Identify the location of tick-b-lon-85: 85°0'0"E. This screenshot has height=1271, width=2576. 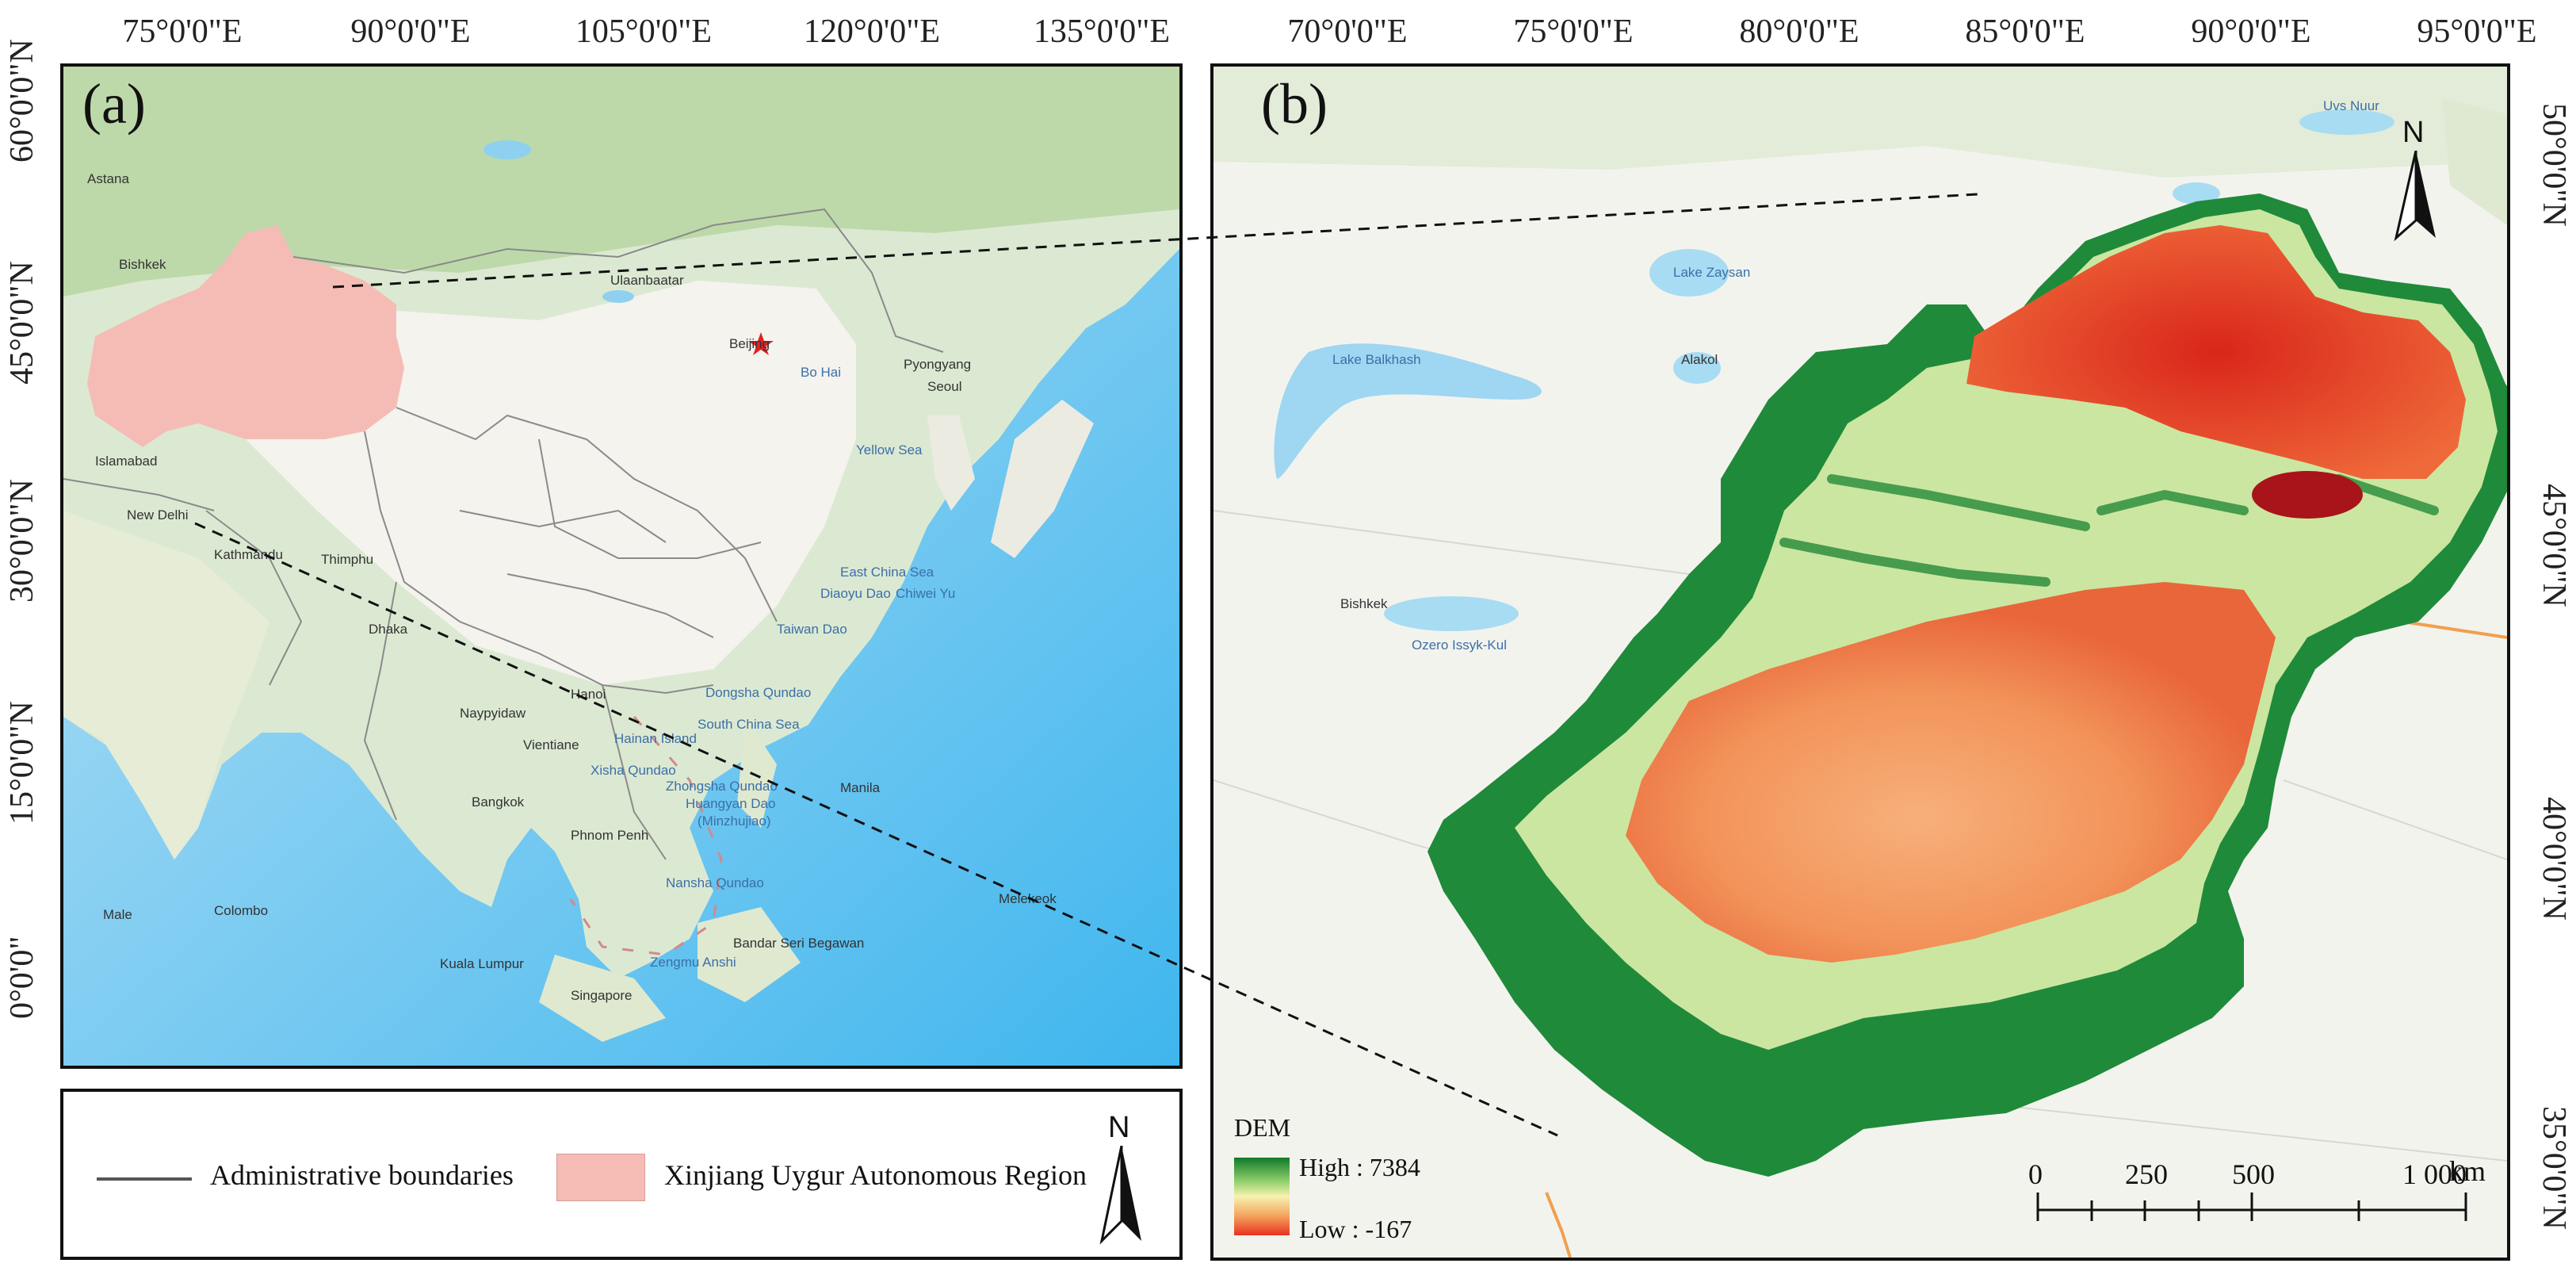
(2025, 31).